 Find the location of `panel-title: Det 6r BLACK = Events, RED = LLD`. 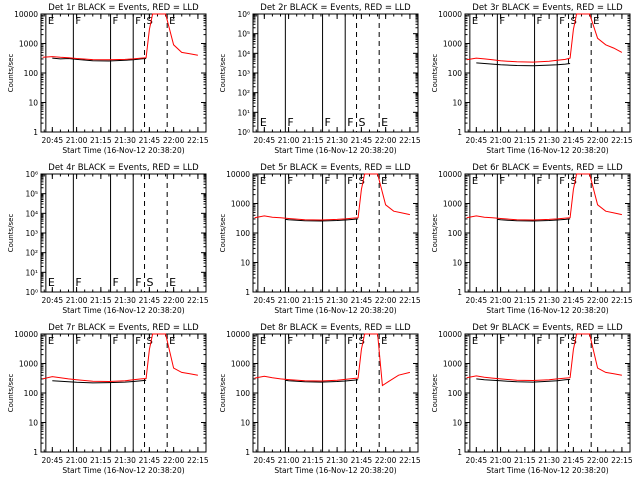

panel-title: Det 6r BLACK = Events, RED = LLD is located at coordinates (547, 168).